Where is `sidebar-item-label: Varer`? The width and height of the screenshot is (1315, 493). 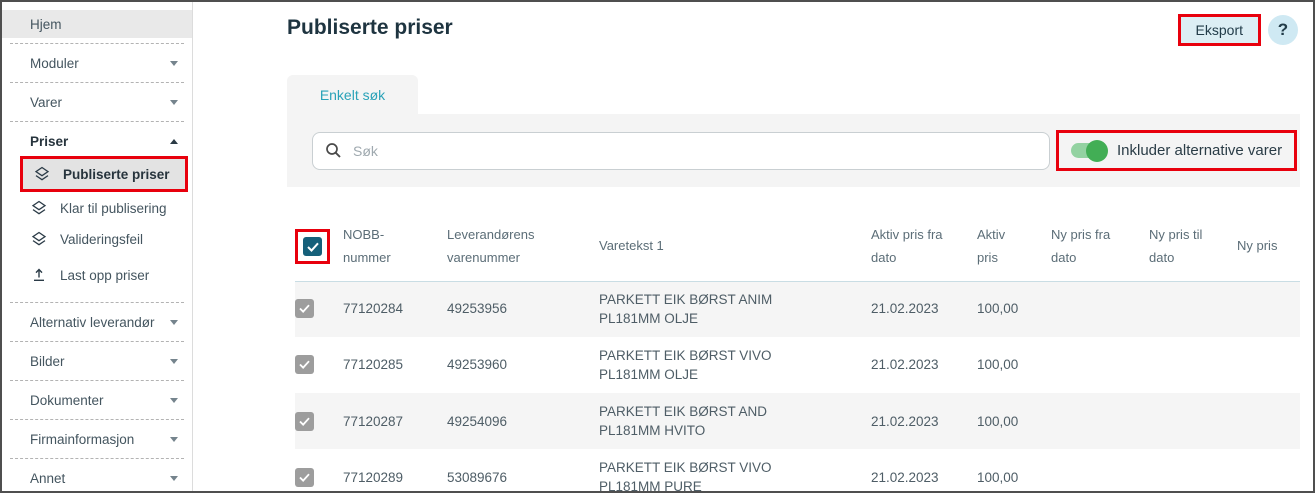 sidebar-item-label: Varer is located at coordinates (46, 102).